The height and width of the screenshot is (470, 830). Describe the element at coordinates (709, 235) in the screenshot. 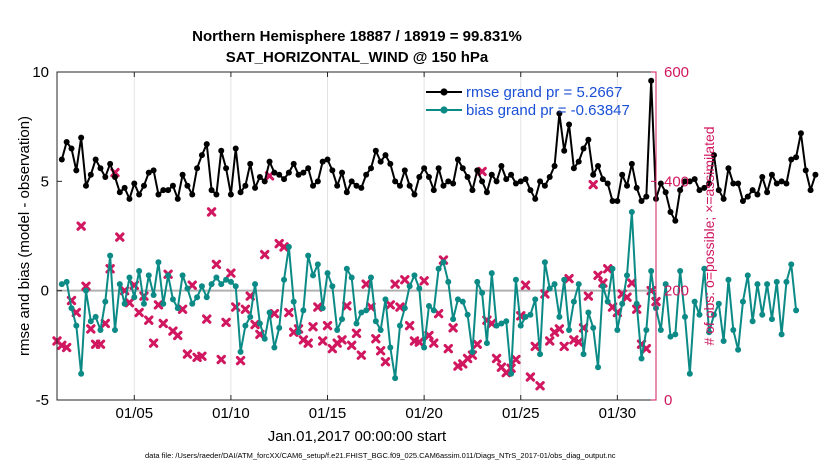

I see `y-axis-right-label: # of obs: o=possible; ×=assimilated` at that location.